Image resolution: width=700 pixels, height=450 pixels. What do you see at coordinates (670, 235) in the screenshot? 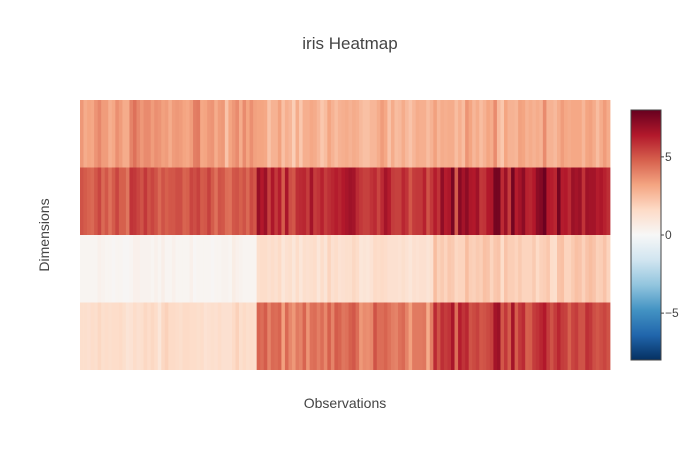
I see `colorbar-ticks: 5 0 −5` at bounding box center [670, 235].